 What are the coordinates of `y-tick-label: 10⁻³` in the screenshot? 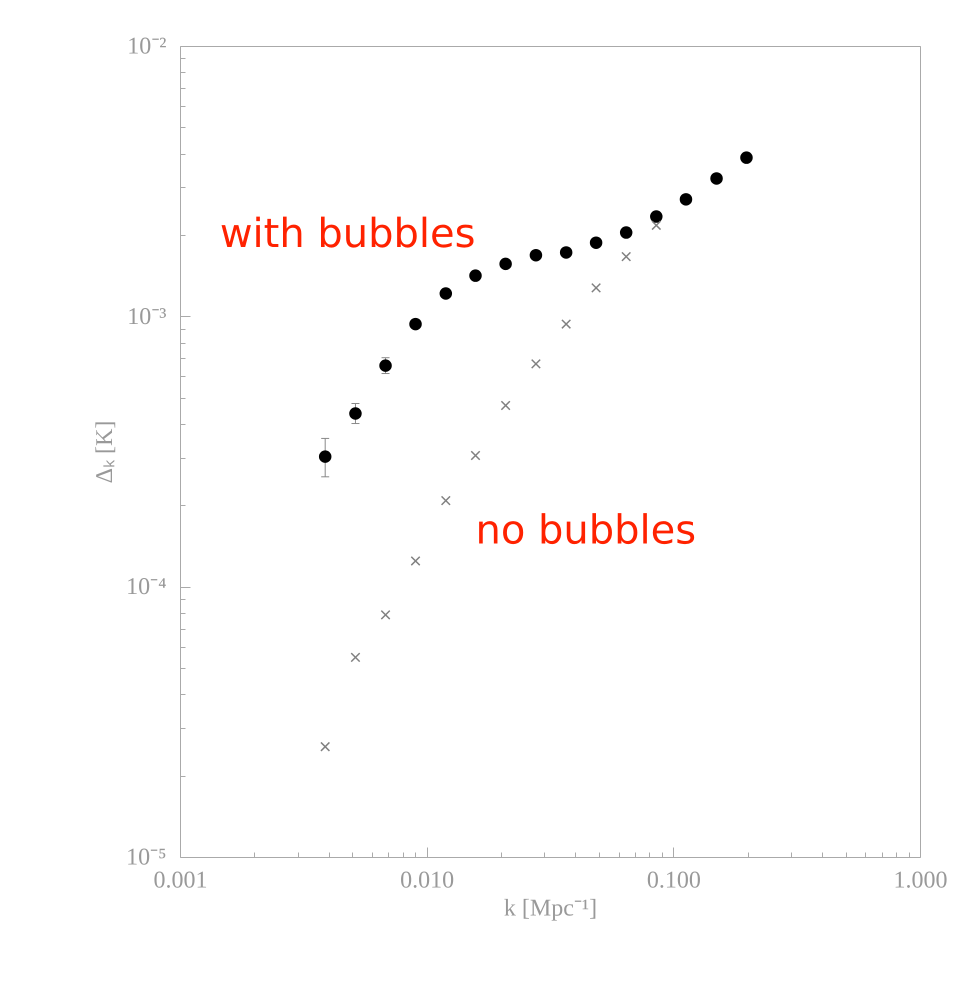 It's located at (147, 317).